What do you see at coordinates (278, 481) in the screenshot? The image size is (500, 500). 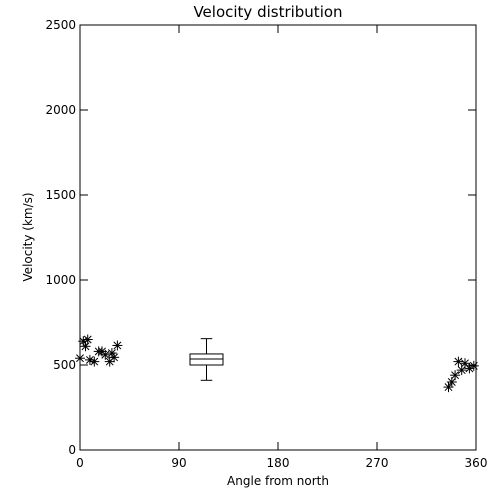 I see `x-axis-label: Angle from north` at bounding box center [278, 481].